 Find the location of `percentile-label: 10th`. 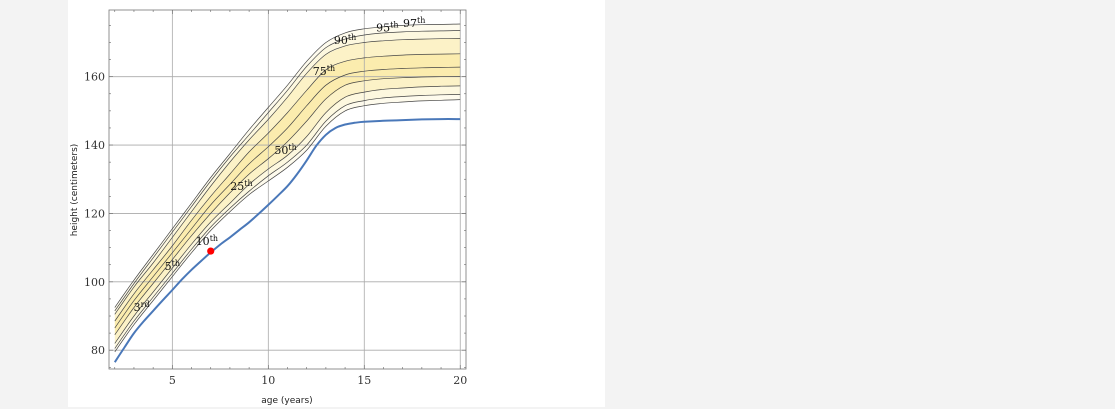

percentile-label: 10th is located at coordinates (207, 241).